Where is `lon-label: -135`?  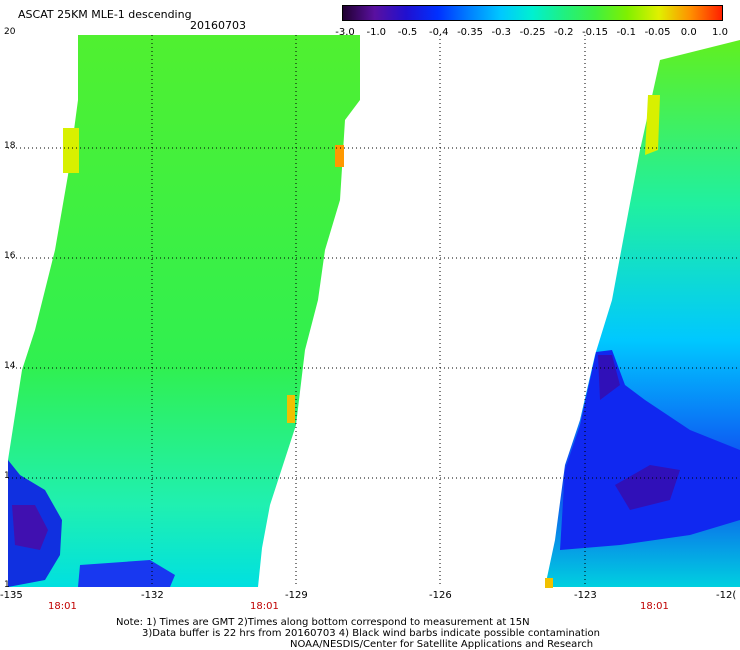 lon-label: -135 is located at coordinates (11, 595).